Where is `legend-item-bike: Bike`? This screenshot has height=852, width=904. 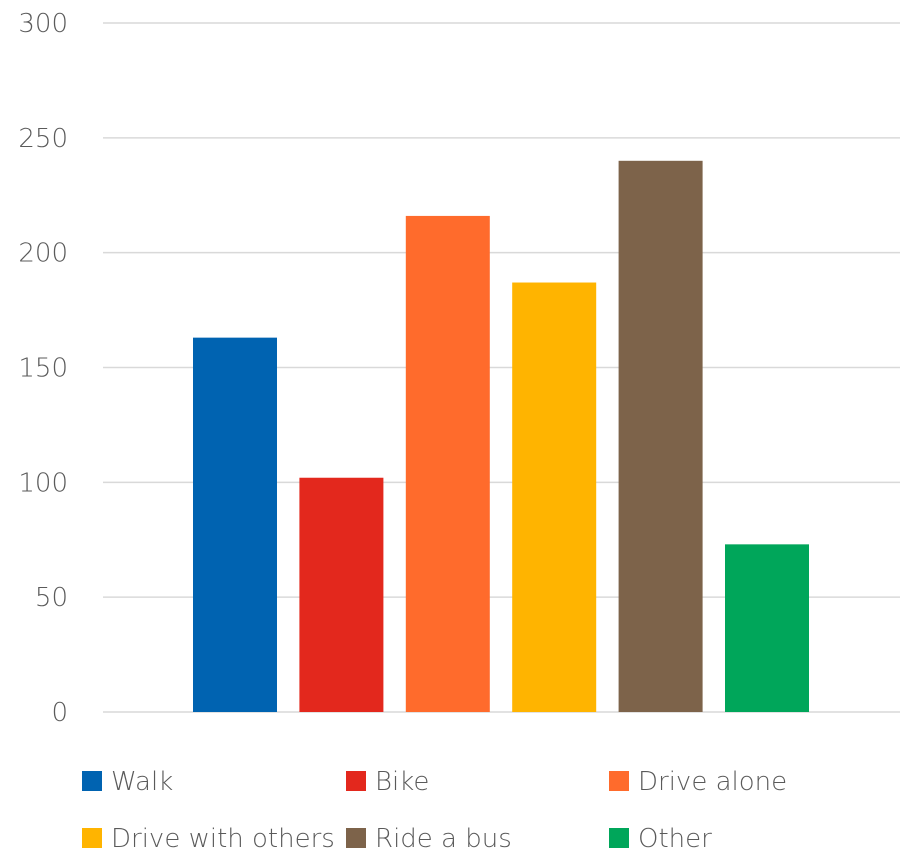 legend-item-bike: Bike is located at coordinates (387, 782).